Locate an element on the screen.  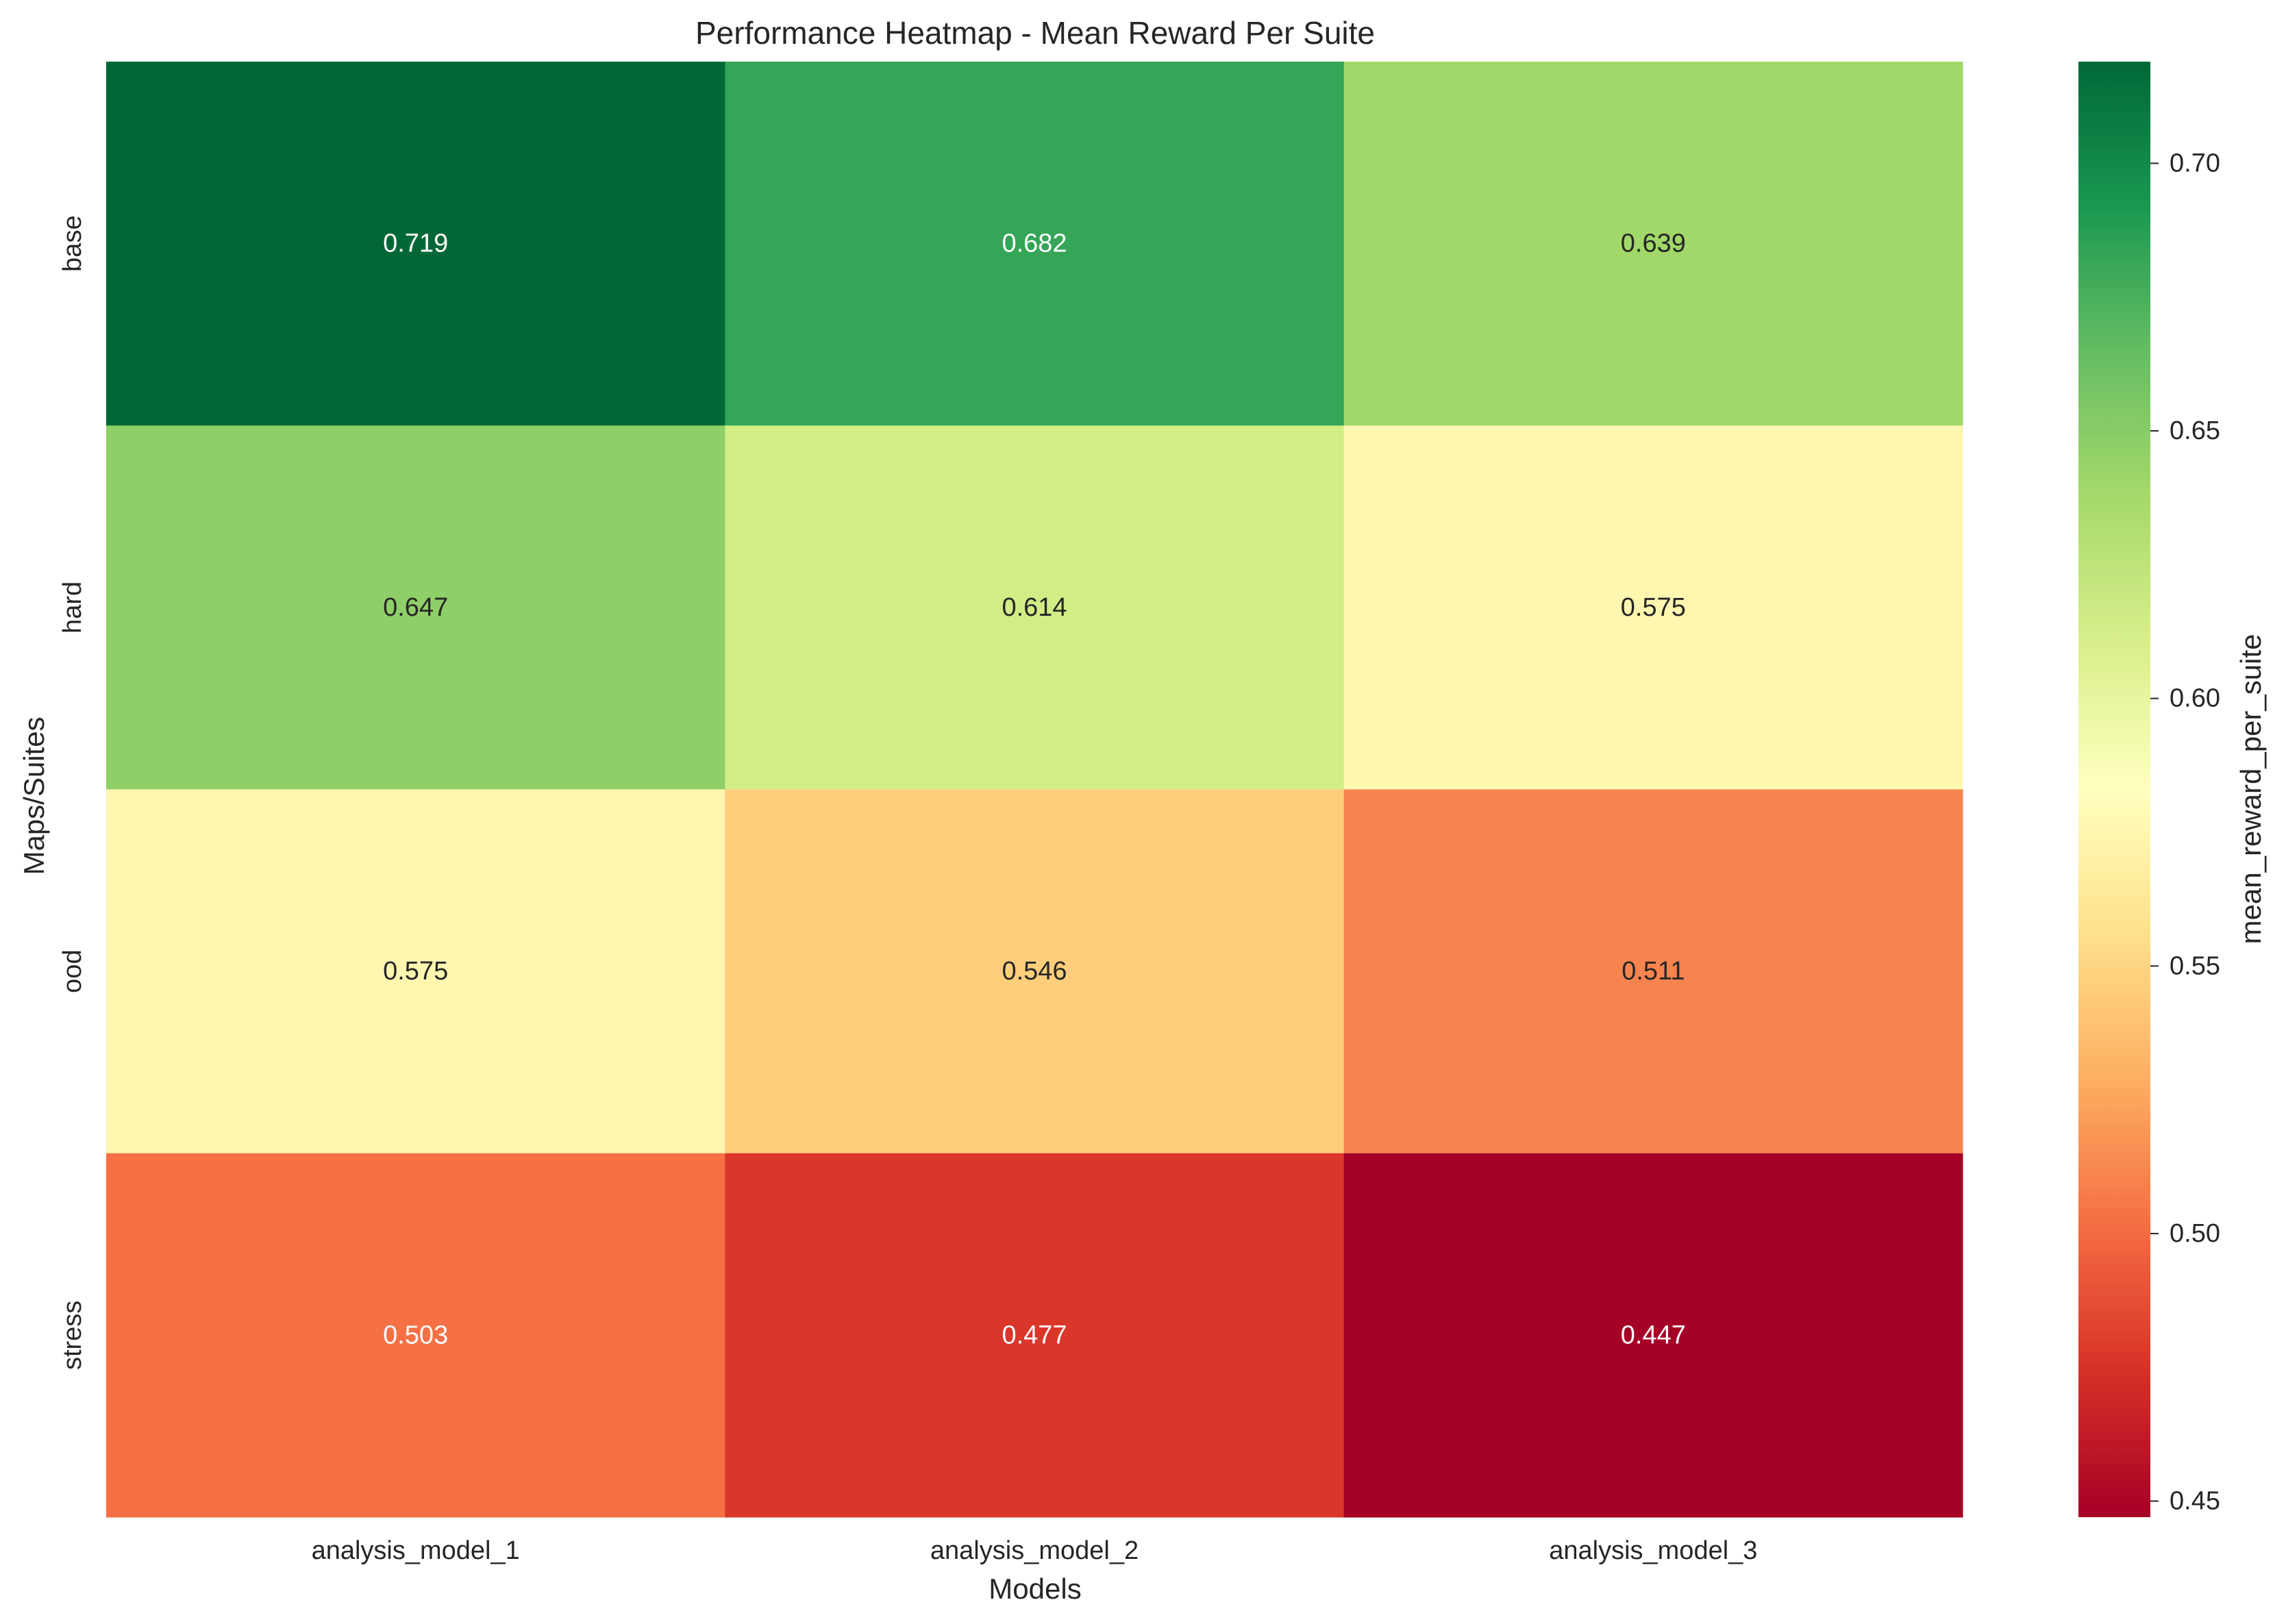
cell-value-label: 0.477 is located at coordinates (1034, 1335).